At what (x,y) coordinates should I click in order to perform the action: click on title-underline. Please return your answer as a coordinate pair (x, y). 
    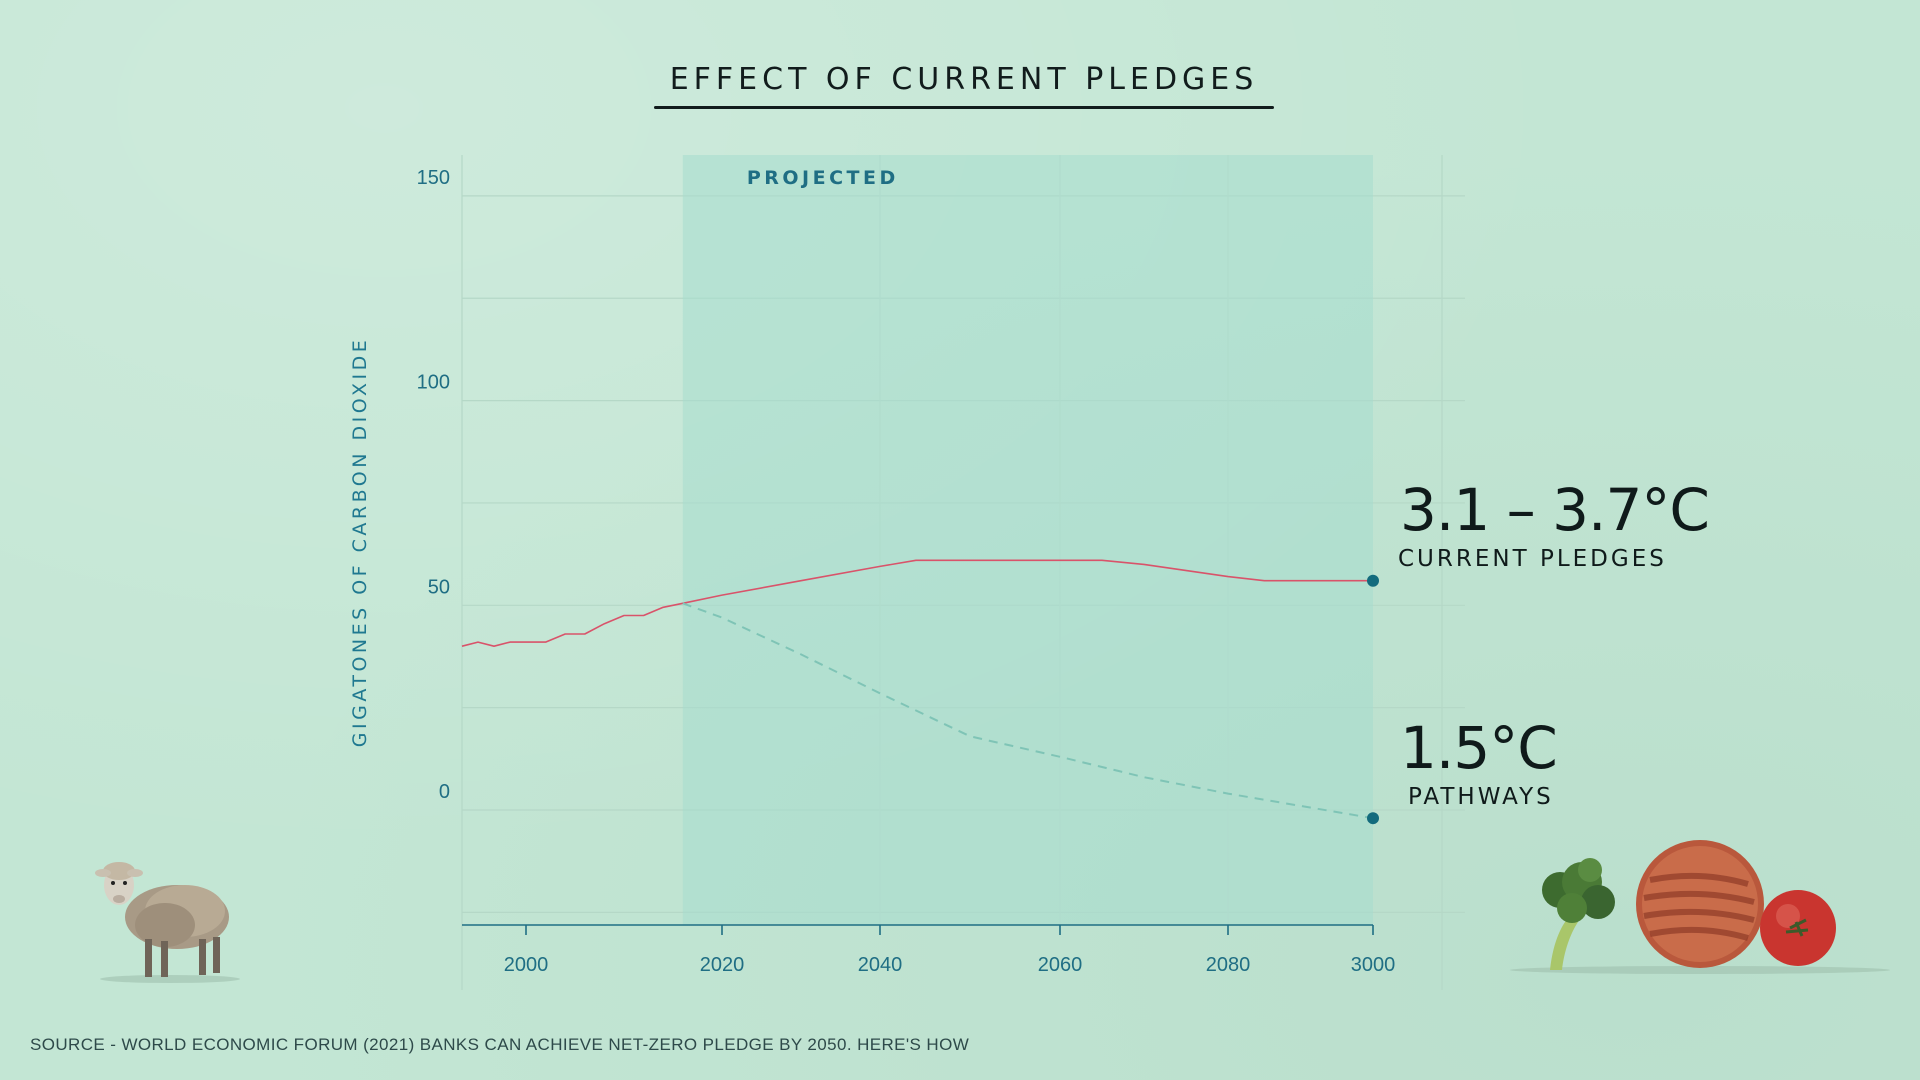
    Looking at the image, I should click on (964, 107).